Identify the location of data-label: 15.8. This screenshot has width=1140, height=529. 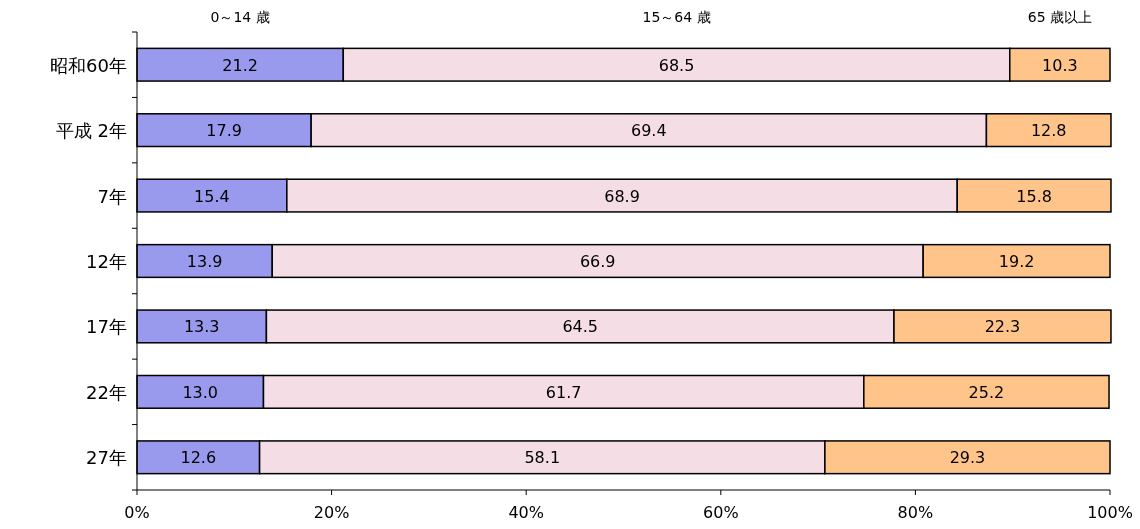
(1034, 196).